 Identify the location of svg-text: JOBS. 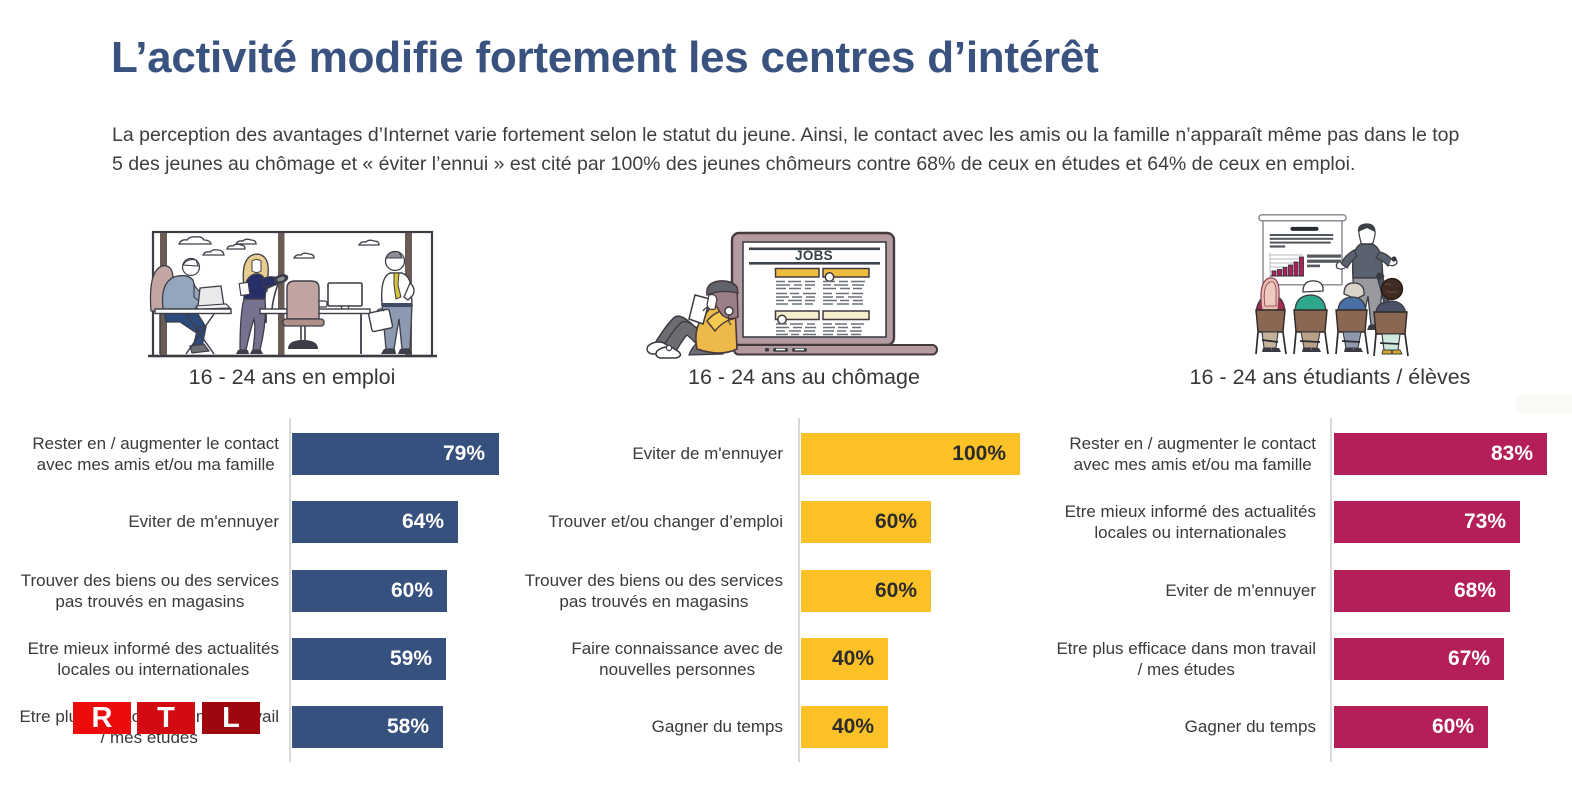
(814, 255).